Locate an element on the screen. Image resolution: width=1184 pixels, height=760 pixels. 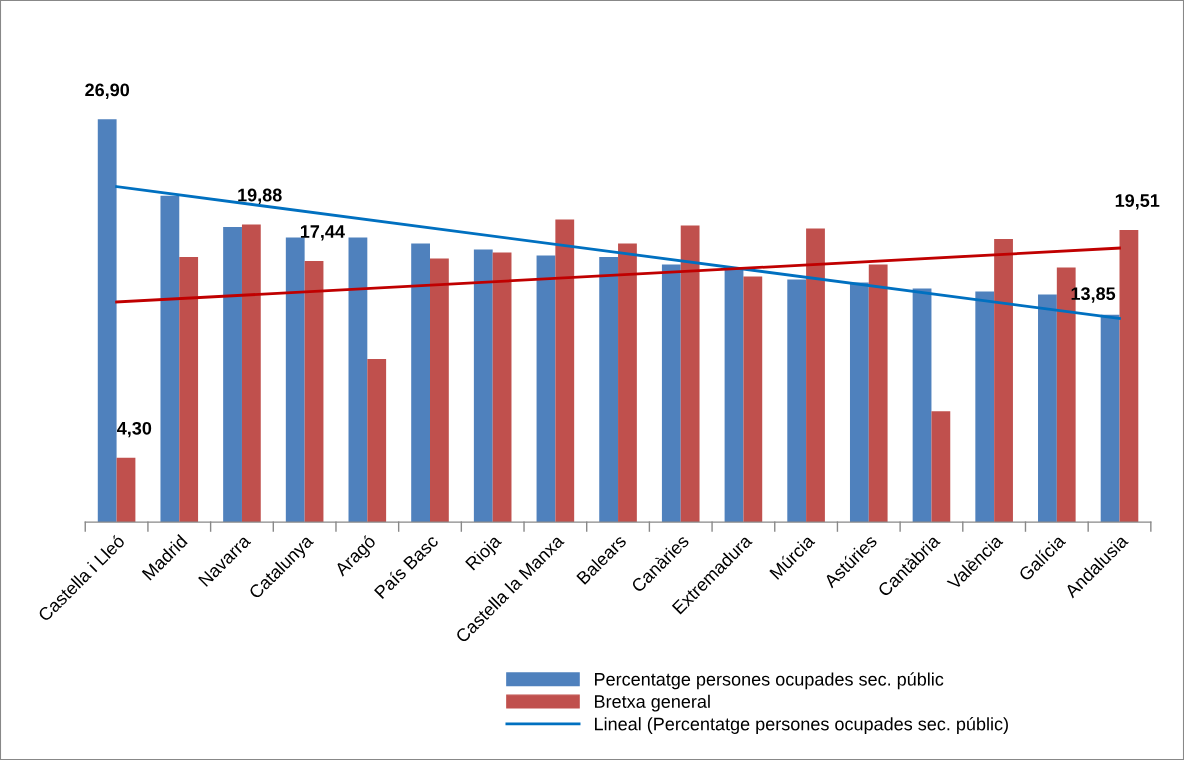
data-label: 19,88 is located at coordinates (260, 196).